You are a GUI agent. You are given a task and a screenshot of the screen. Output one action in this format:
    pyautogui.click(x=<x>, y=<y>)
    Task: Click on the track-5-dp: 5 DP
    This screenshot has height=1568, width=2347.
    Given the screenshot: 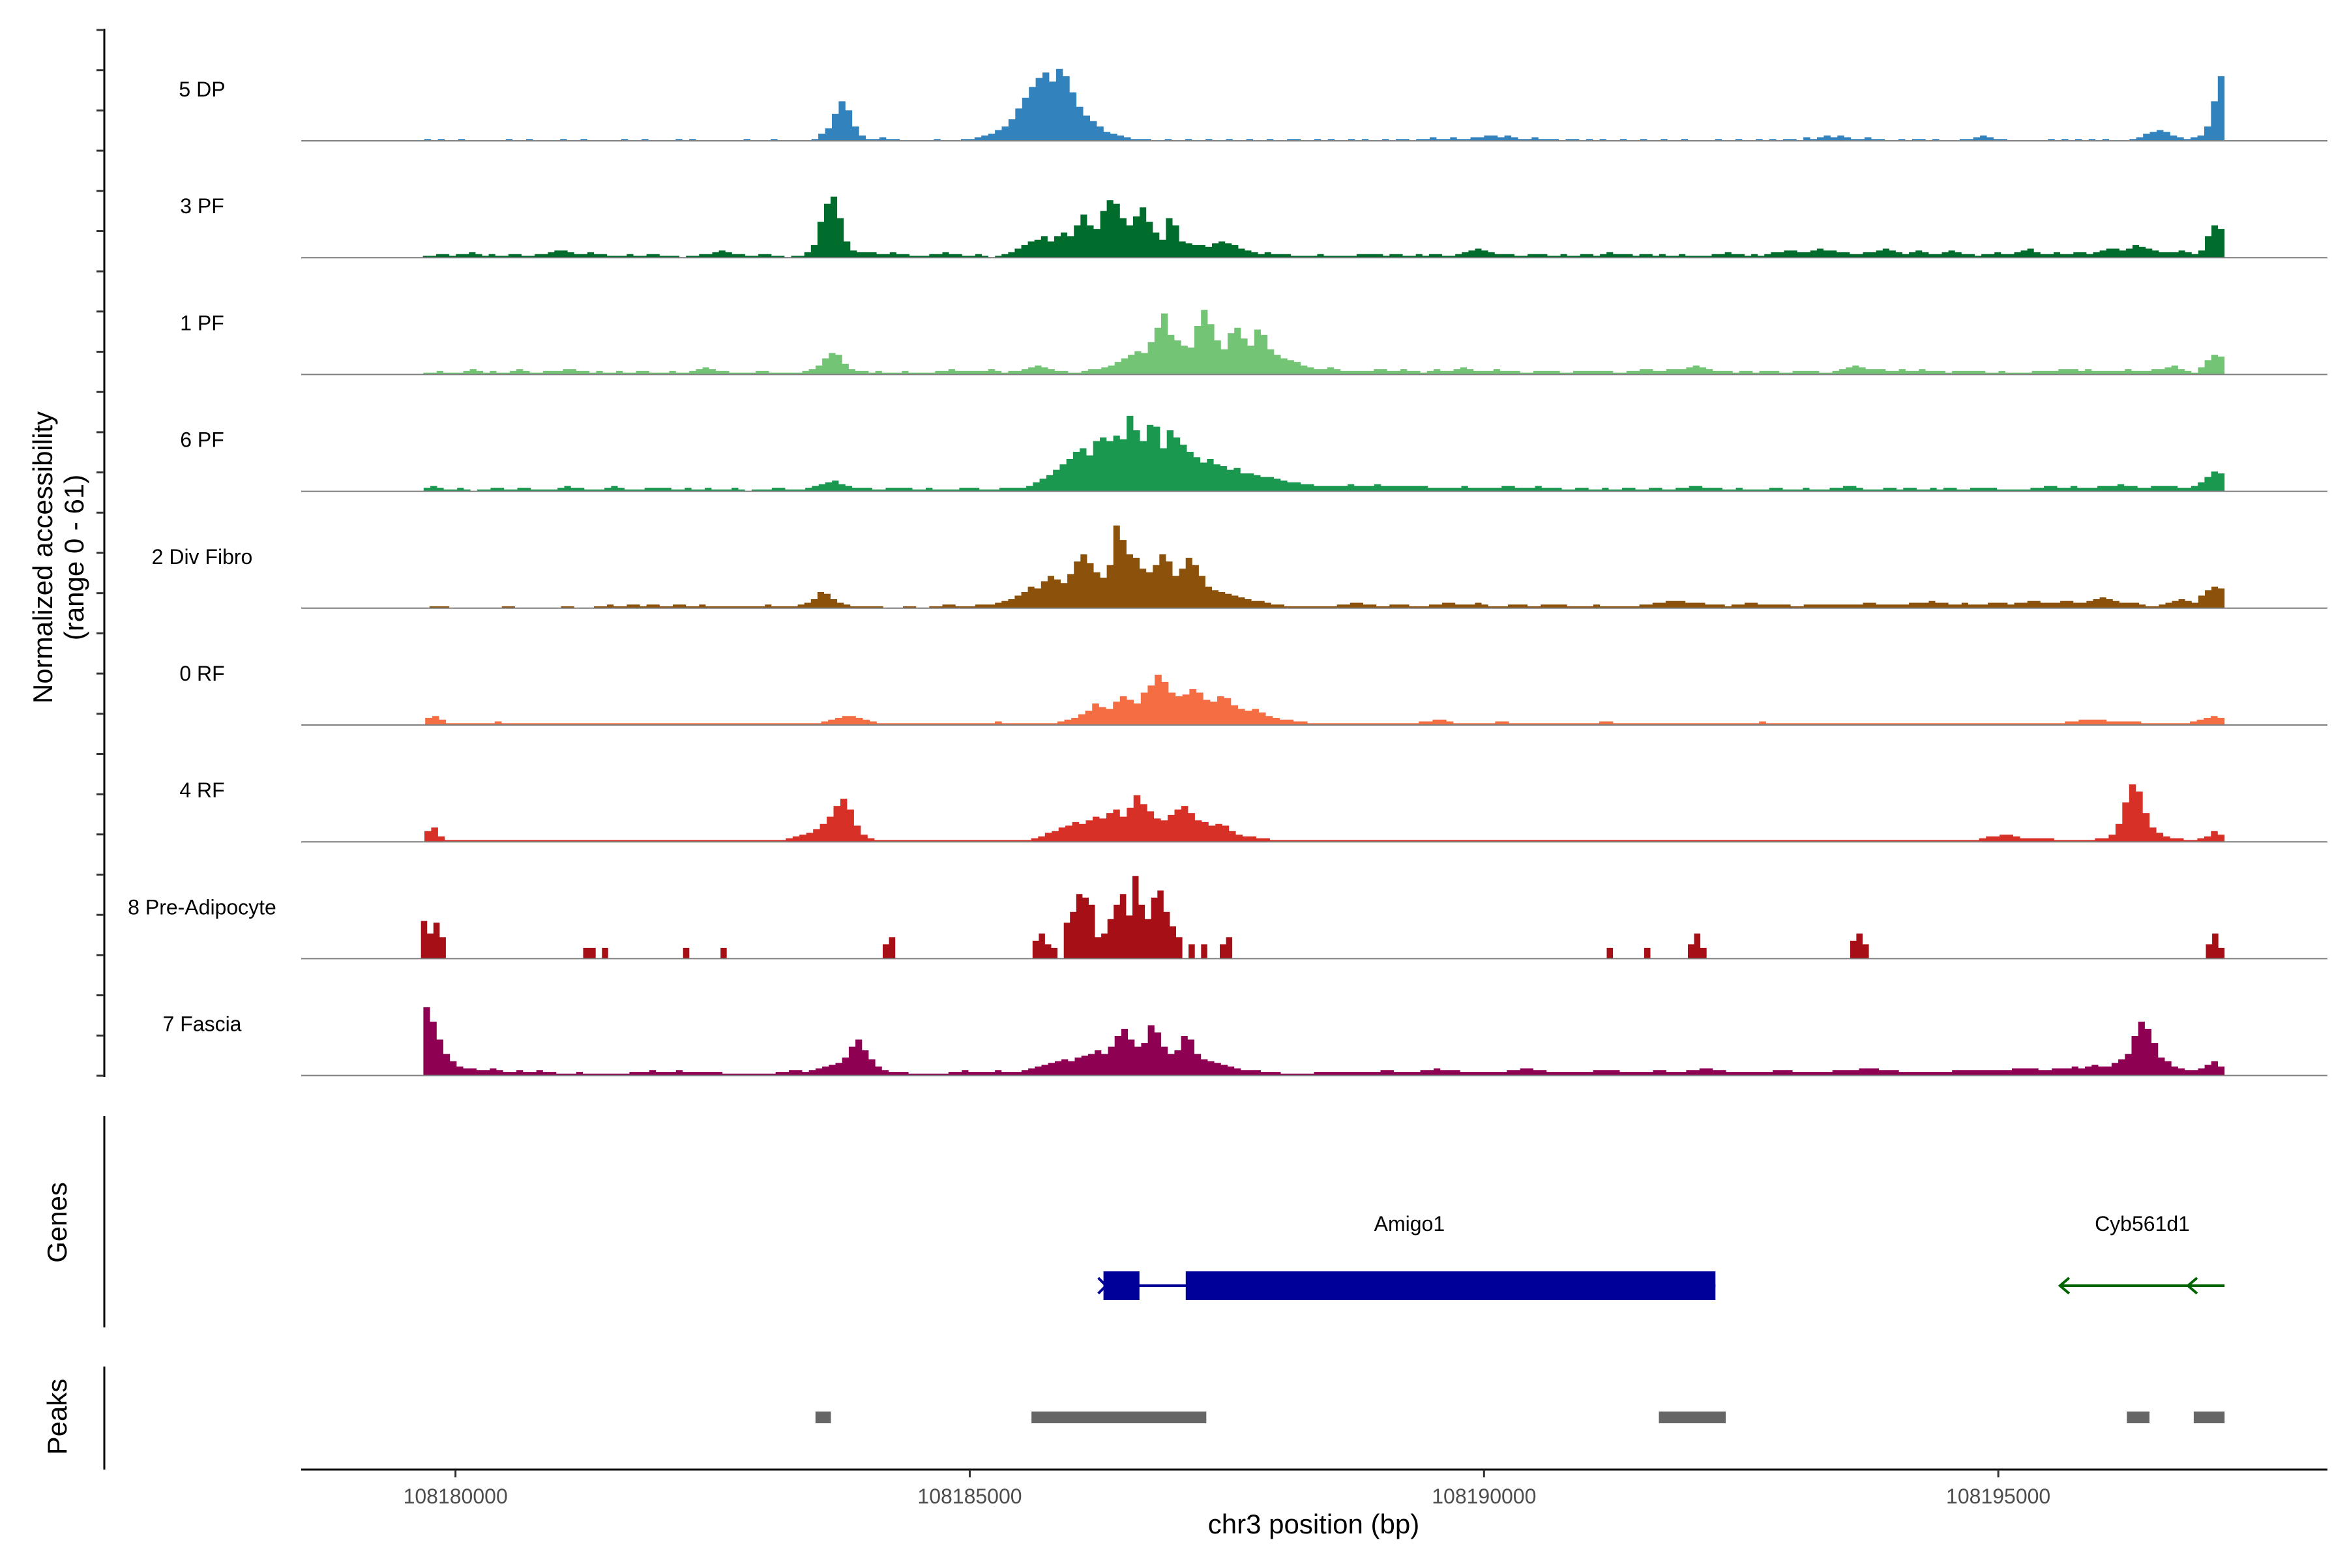 What is the action you would take?
    pyautogui.click(x=1253, y=105)
    